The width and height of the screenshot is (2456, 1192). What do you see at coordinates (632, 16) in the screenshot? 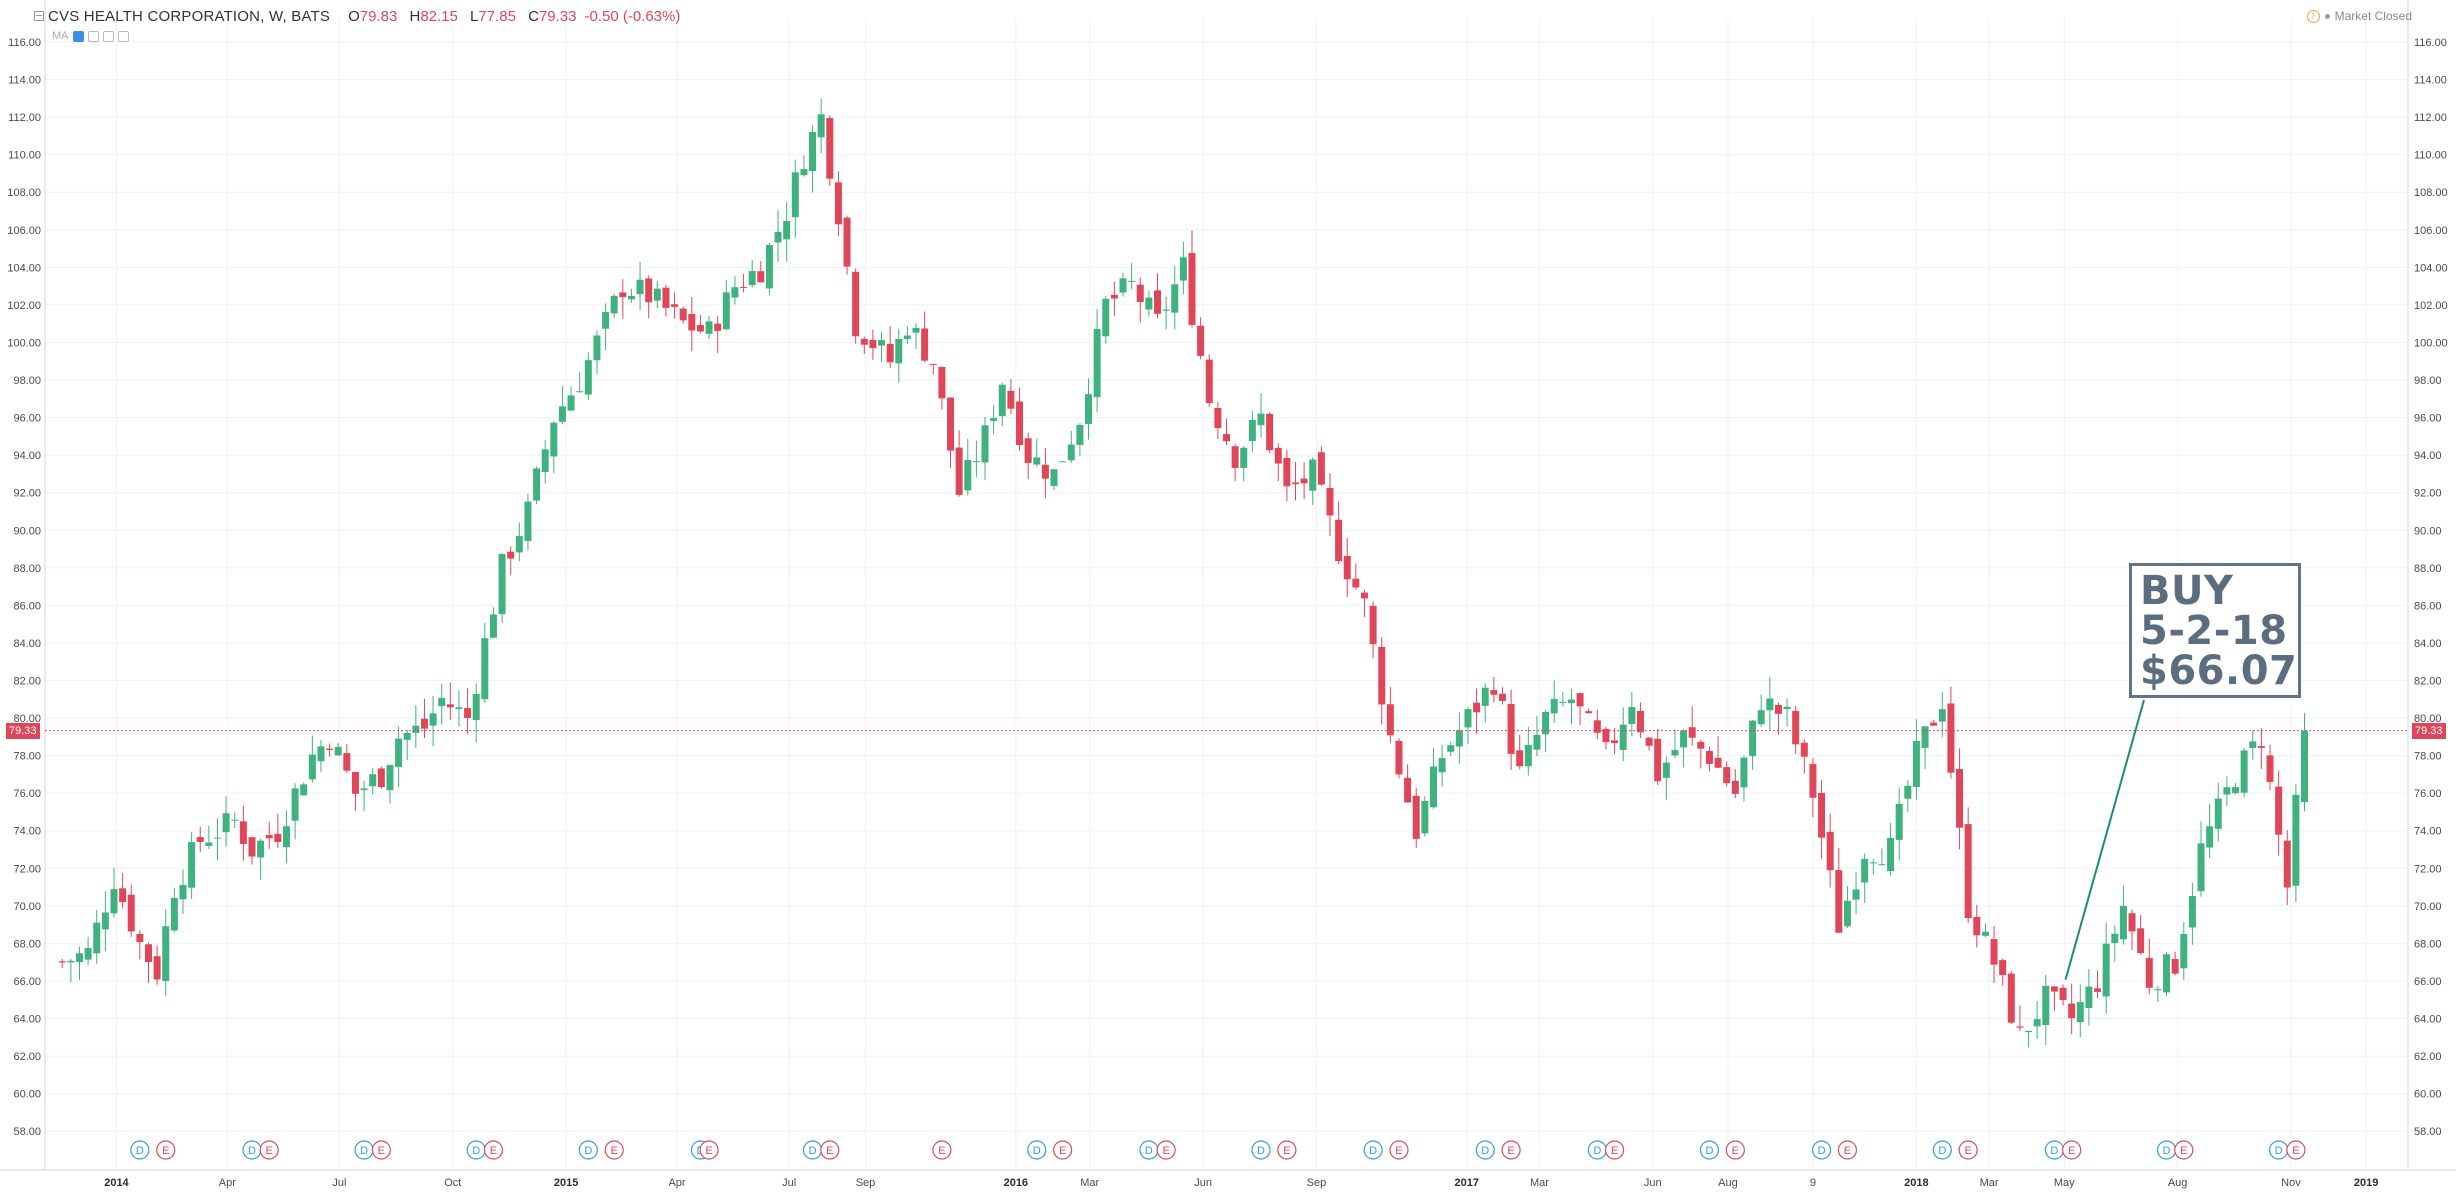
I see `price-change: -0.50 (-0.63%)` at bounding box center [632, 16].